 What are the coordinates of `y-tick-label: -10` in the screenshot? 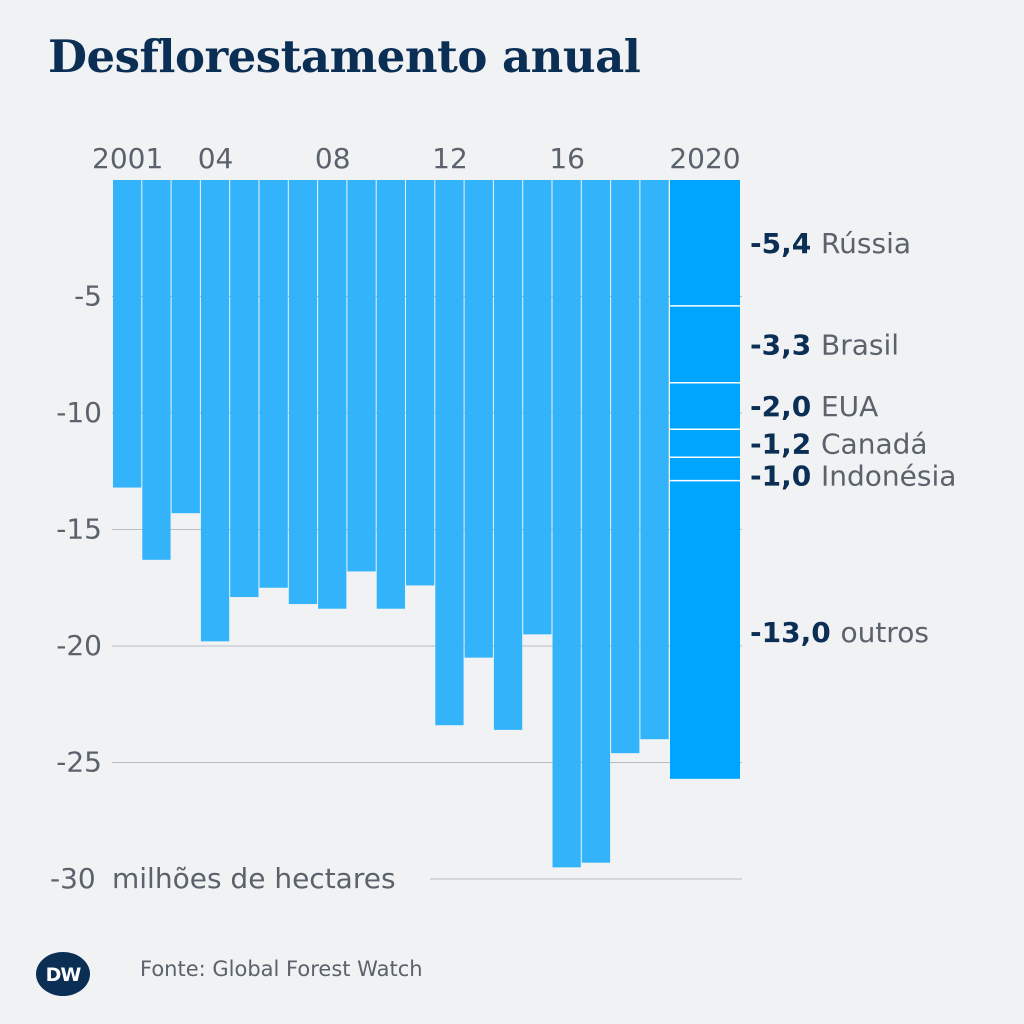 It's located at (79, 412).